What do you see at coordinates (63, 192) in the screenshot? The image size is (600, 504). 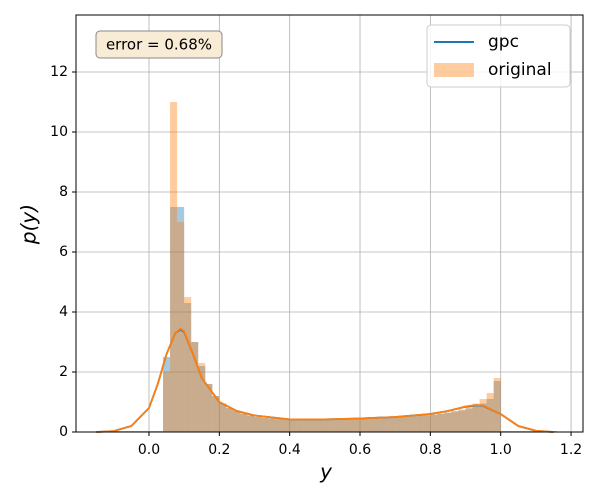 I see `y-tick-label: 8` at bounding box center [63, 192].